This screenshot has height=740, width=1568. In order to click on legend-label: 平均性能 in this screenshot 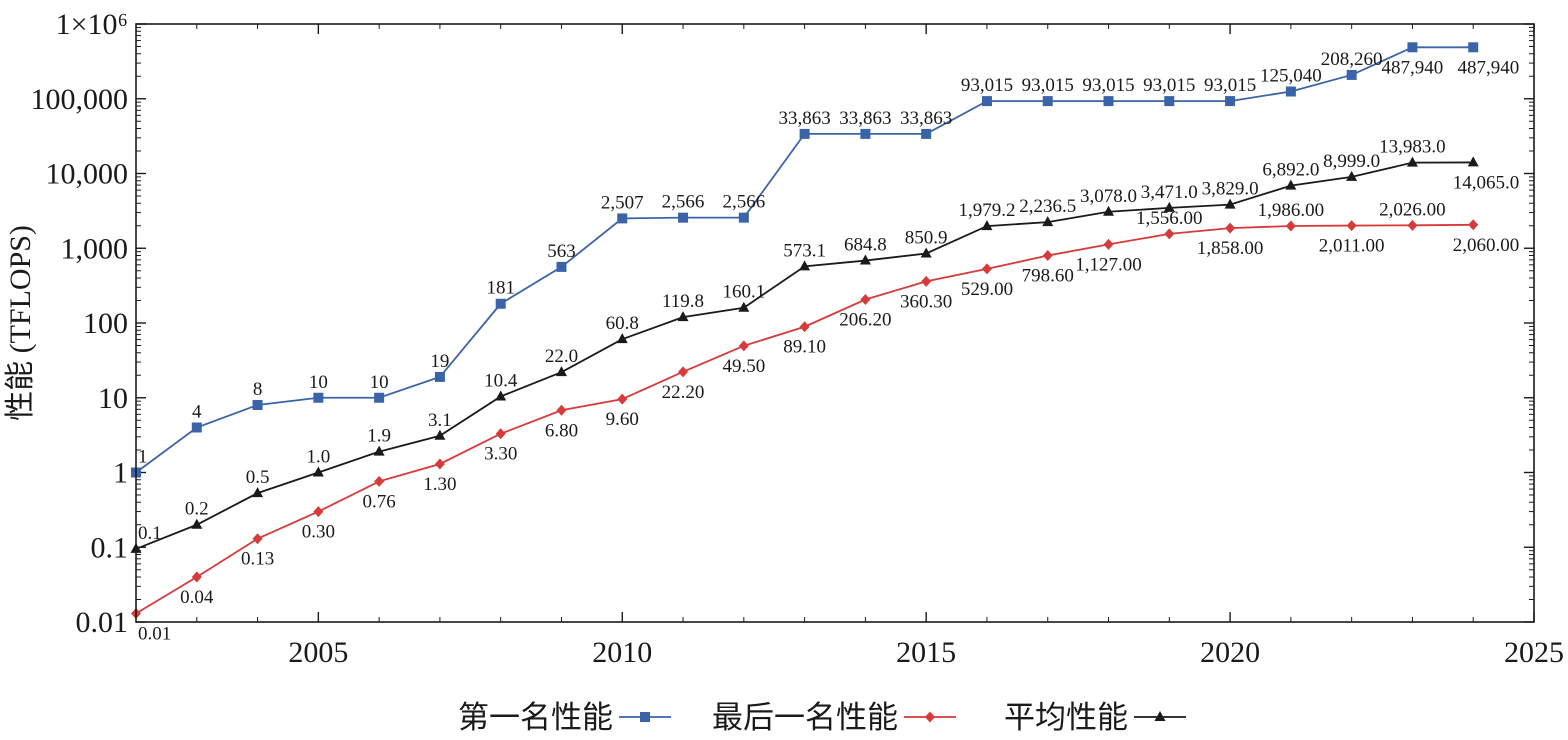, I will do `click(1066, 718)`.